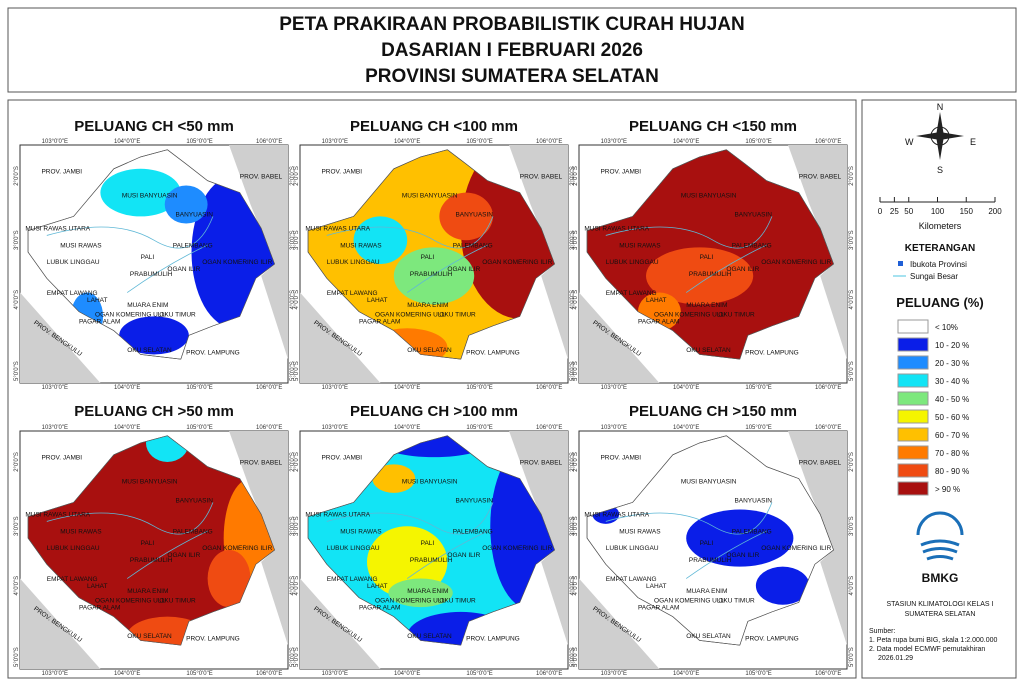 This screenshot has height=684, width=1024. Describe the element at coordinates (940, 248) in the screenshot. I see `keterangan-title: KETERANGAN` at that location.